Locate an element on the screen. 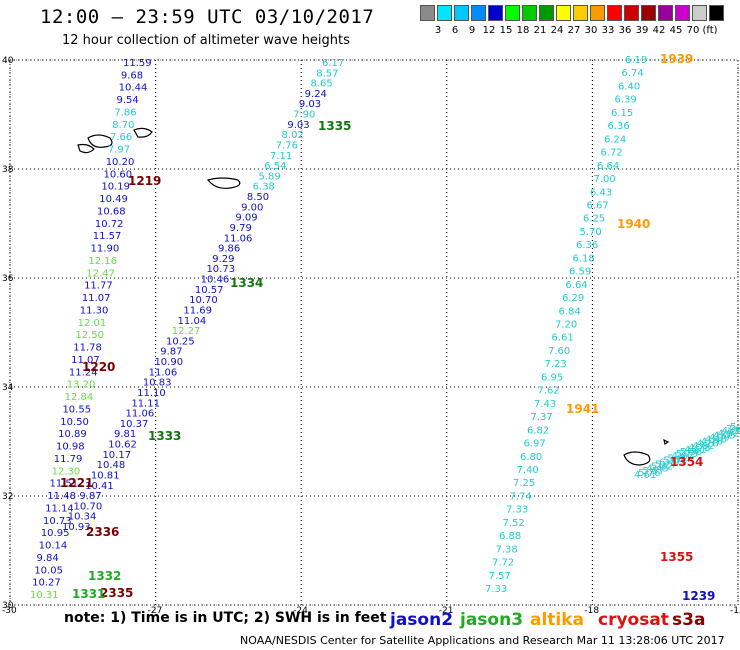 This screenshot has width=740, height=650. track-fareast-value: 5.75 is located at coordinates (687, 454).